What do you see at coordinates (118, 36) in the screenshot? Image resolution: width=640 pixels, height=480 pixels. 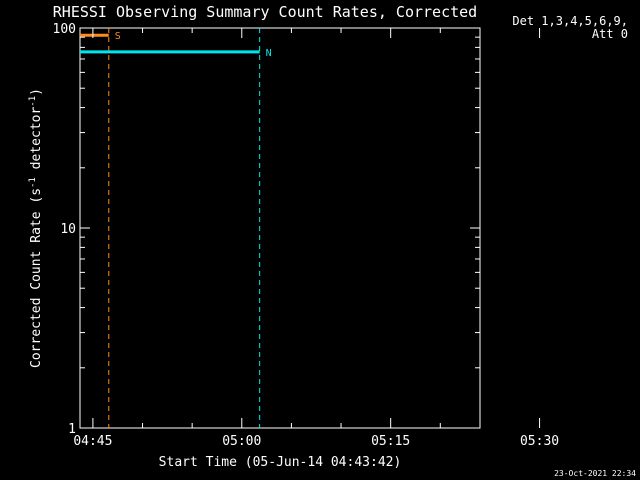 I see `marker-label-S: S` at bounding box center [118, 36].